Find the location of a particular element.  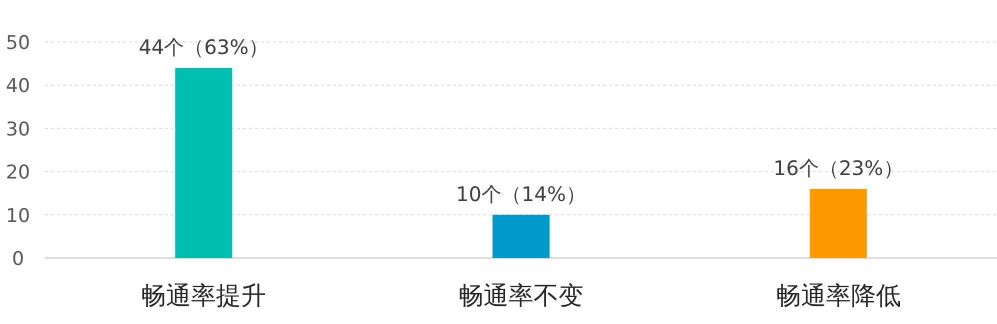

y-tick-label: 30 is located at coordinates (18, 129).